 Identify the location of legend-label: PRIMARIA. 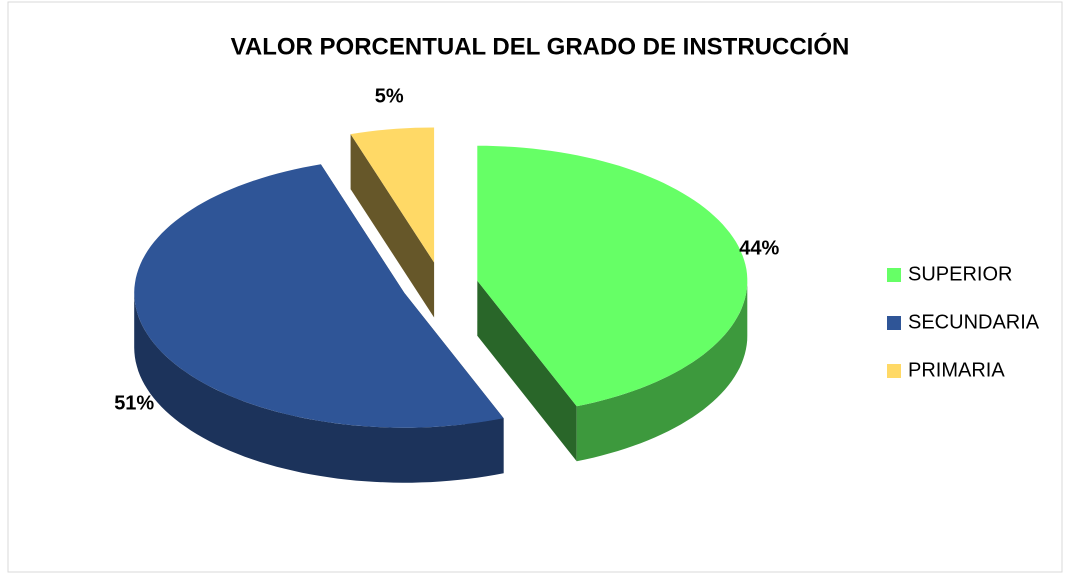
(956, 370).